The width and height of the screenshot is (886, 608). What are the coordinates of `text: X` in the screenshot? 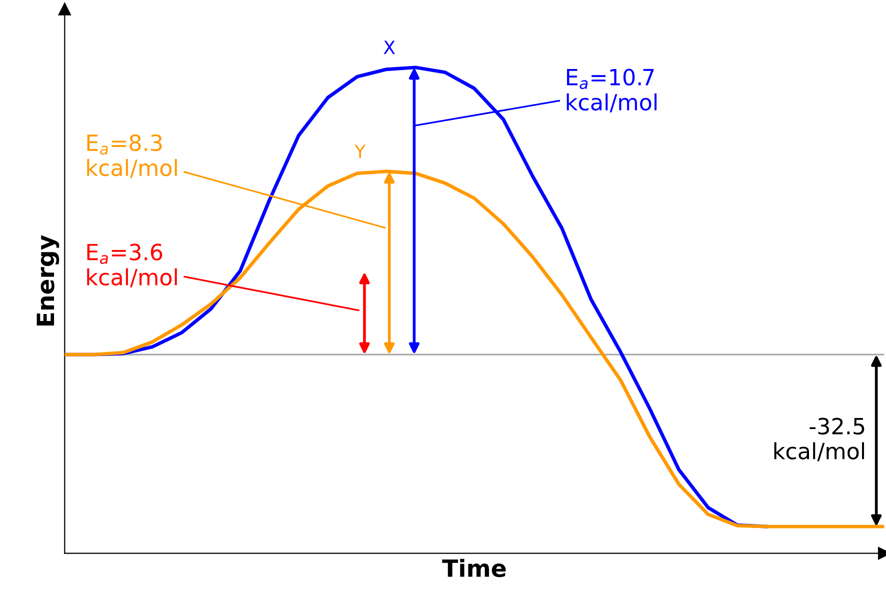 It's located at (389, 47).